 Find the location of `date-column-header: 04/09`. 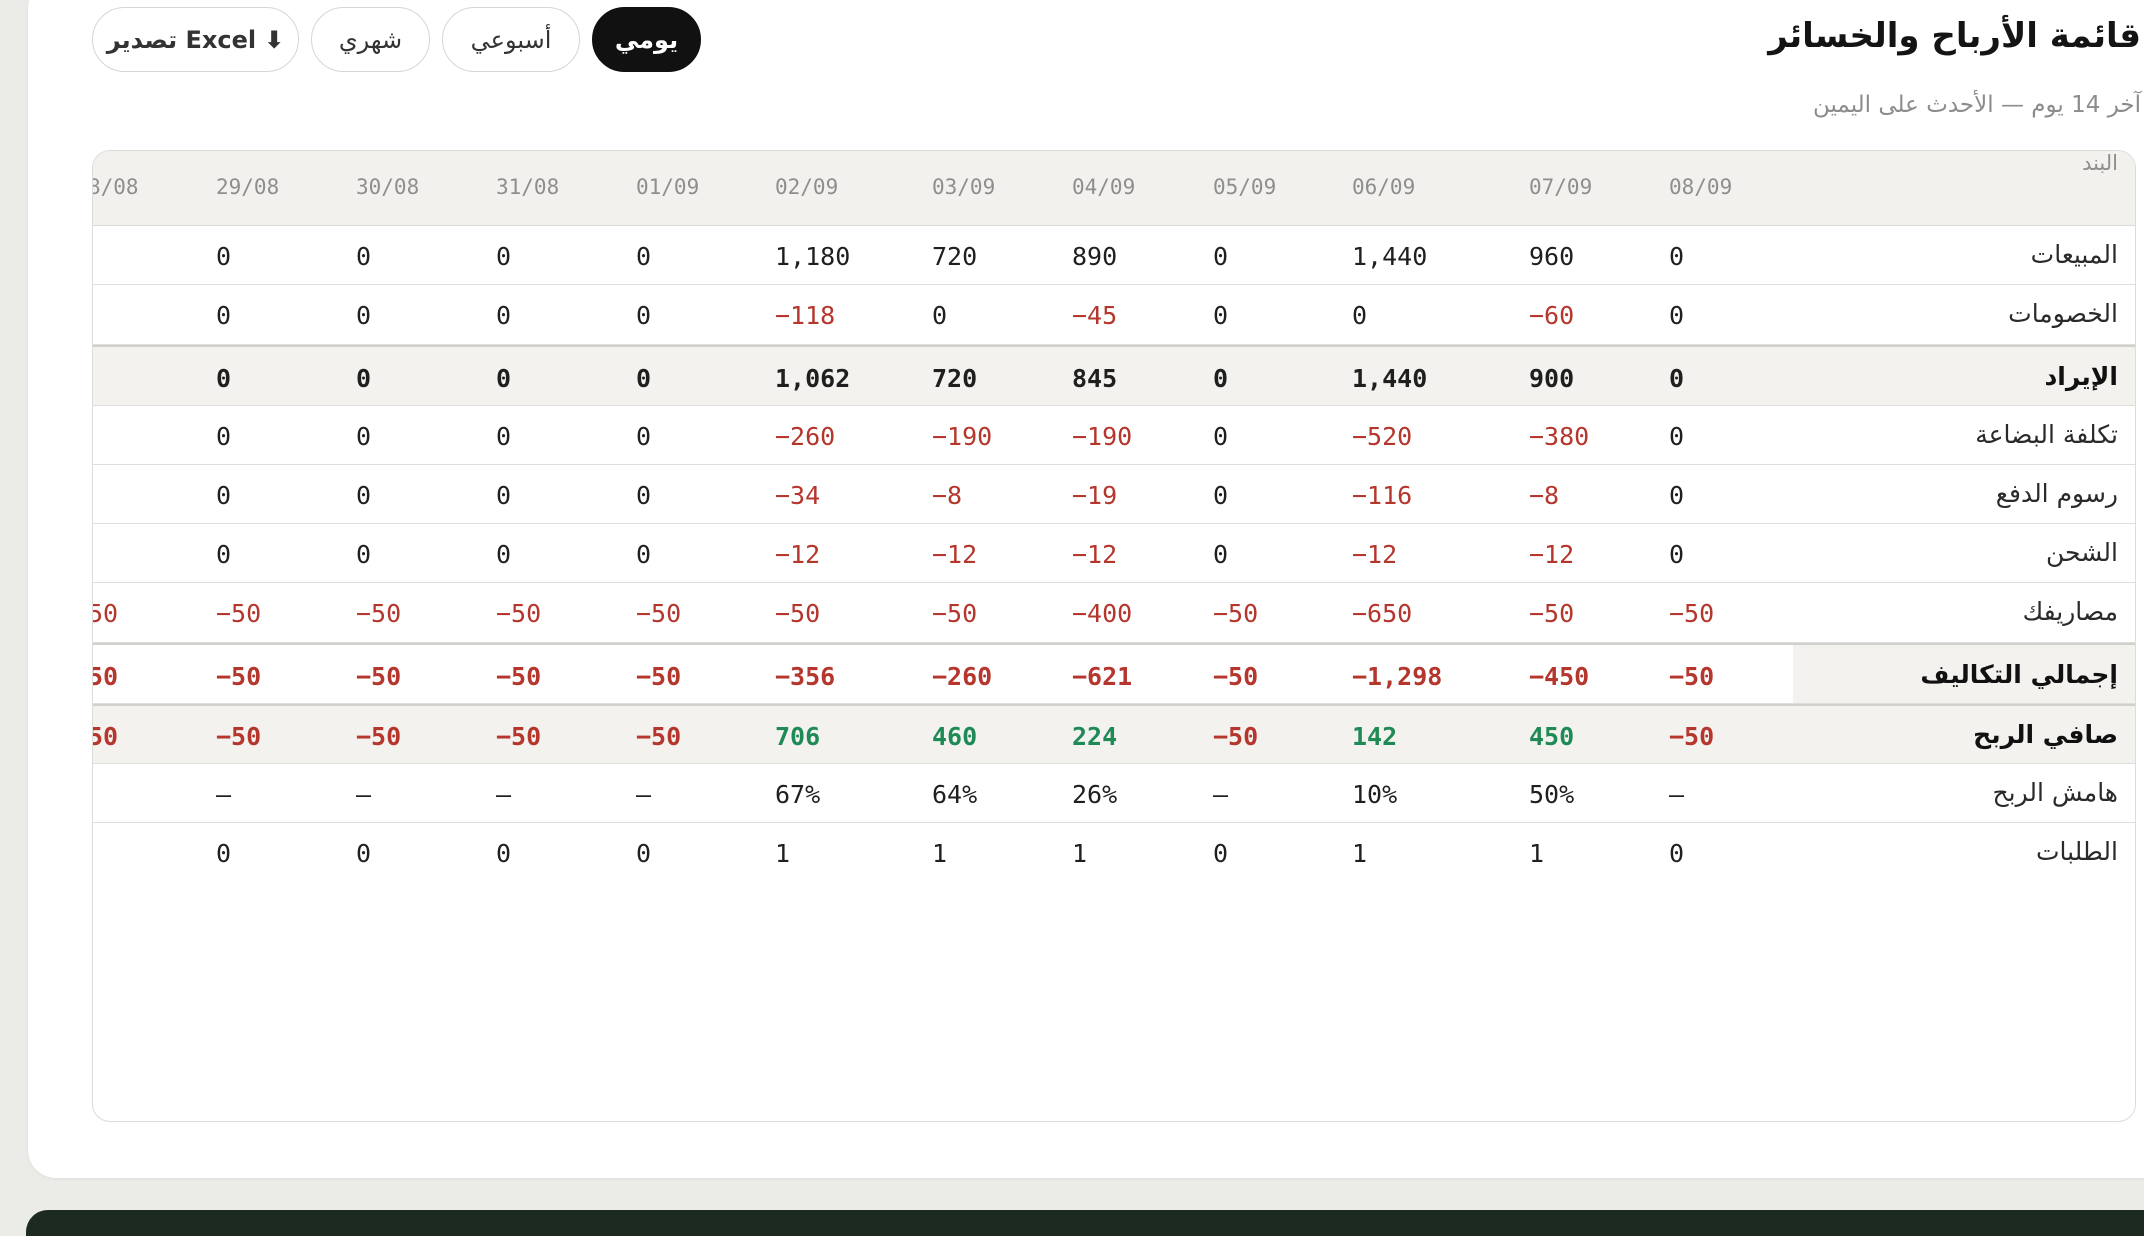

date-column-header: 04/09 is located at coordinates (1104, 187).